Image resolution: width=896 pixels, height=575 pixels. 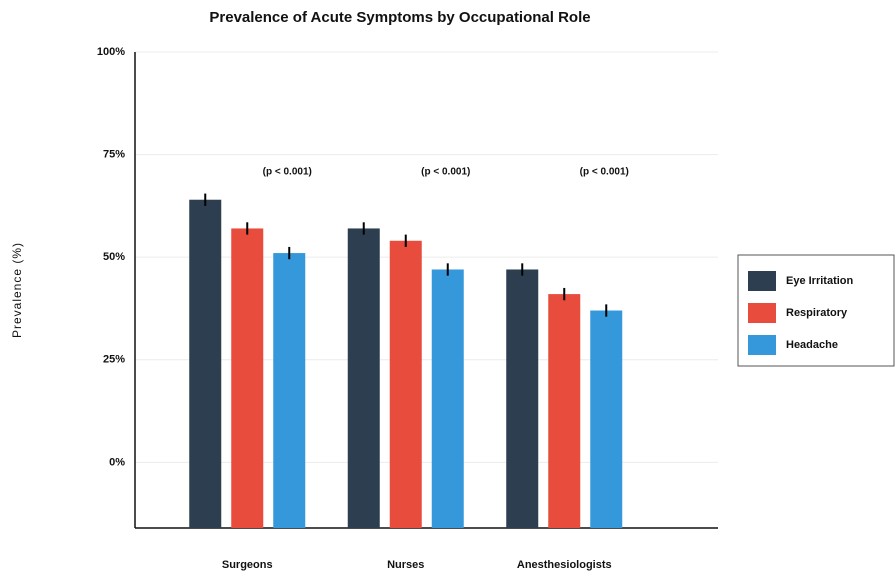 What do you see at coordinates (812, 345) in the screenshot?
I see `legend-label: Headache` at bounding box center [812, 345].